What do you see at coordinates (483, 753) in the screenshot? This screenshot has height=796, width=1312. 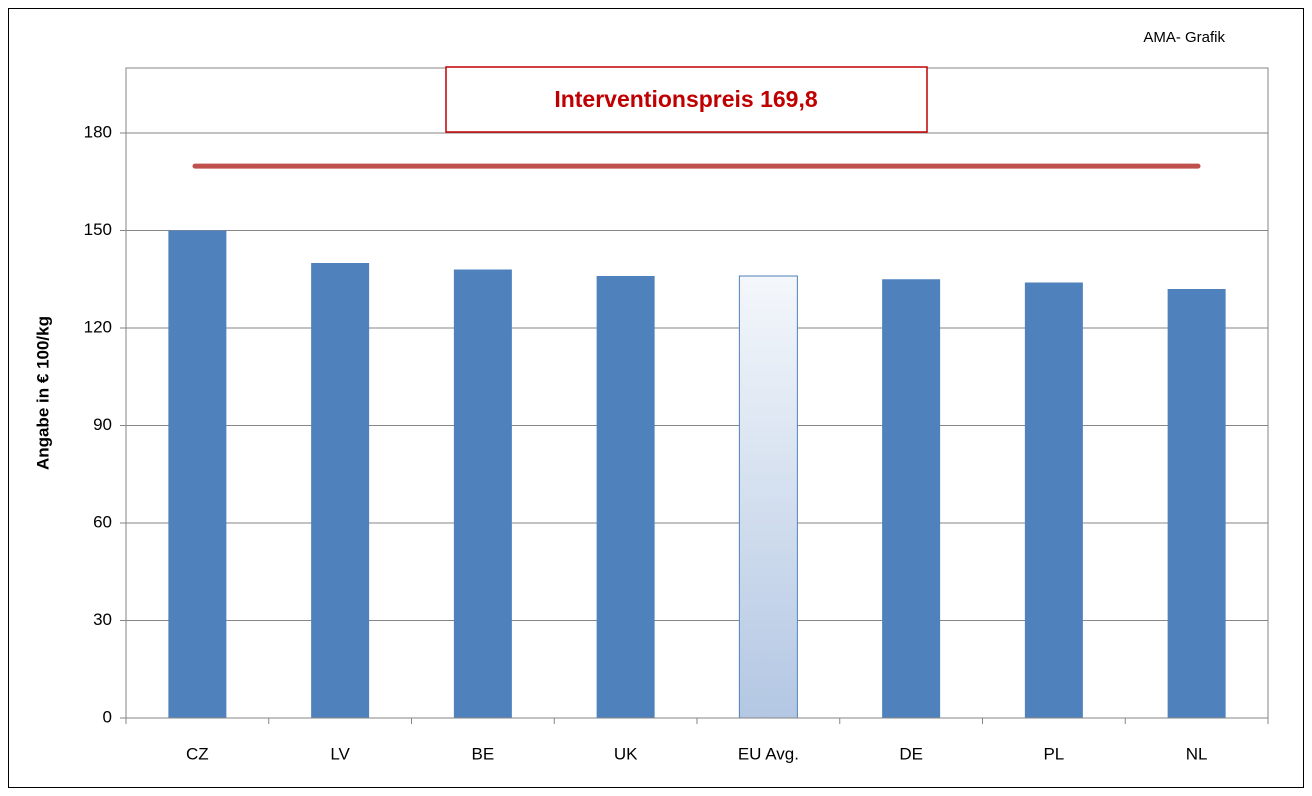 I see `x-tick-label: BE` at bounding box center [483, 753].